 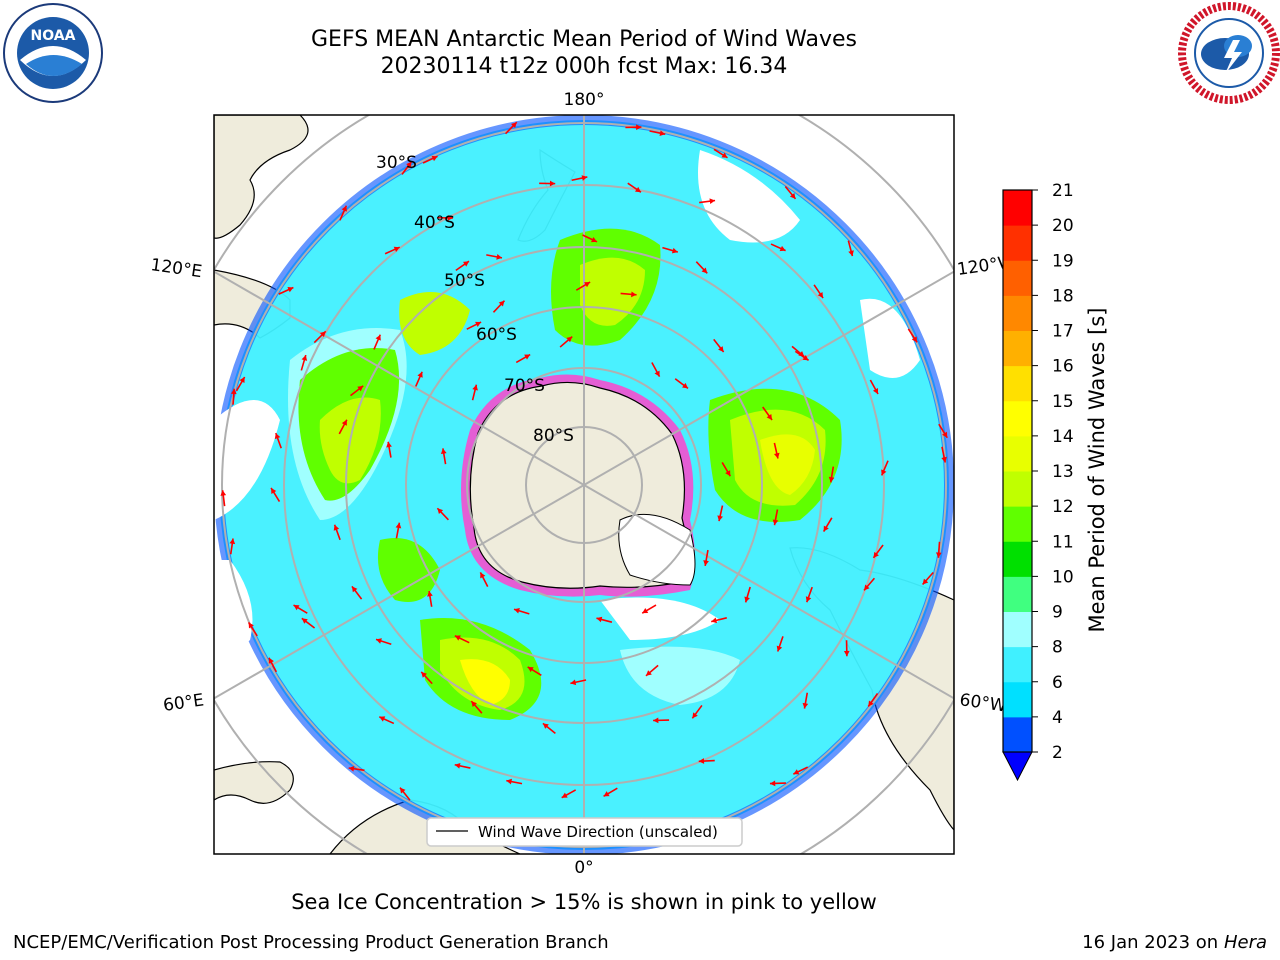 I want to click on colorbar-tick-label: 10, so click(x=1063, y=577).